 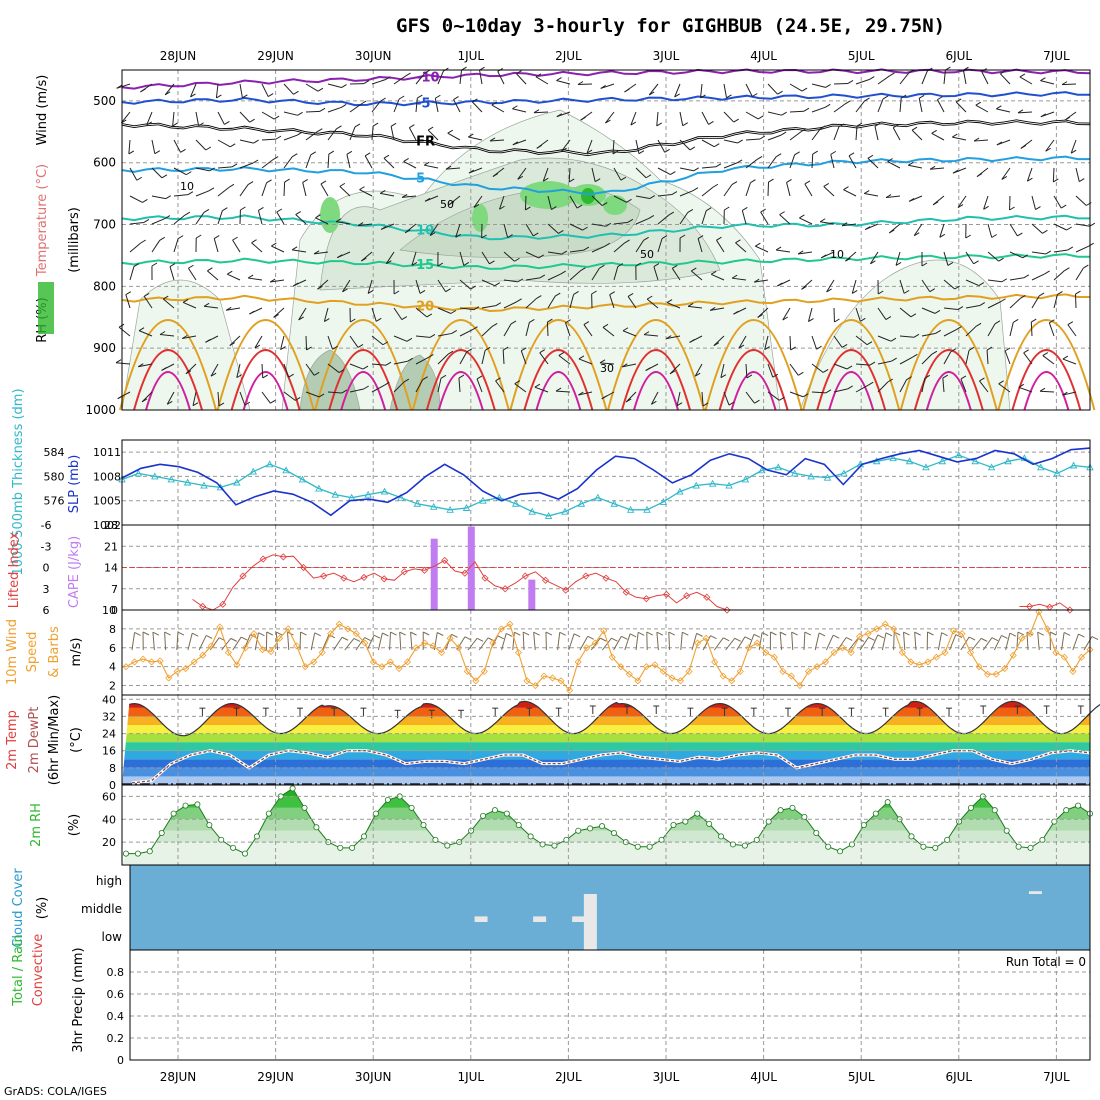 I want to click on temp-tick-label: 0, so click(x=112, y=785).